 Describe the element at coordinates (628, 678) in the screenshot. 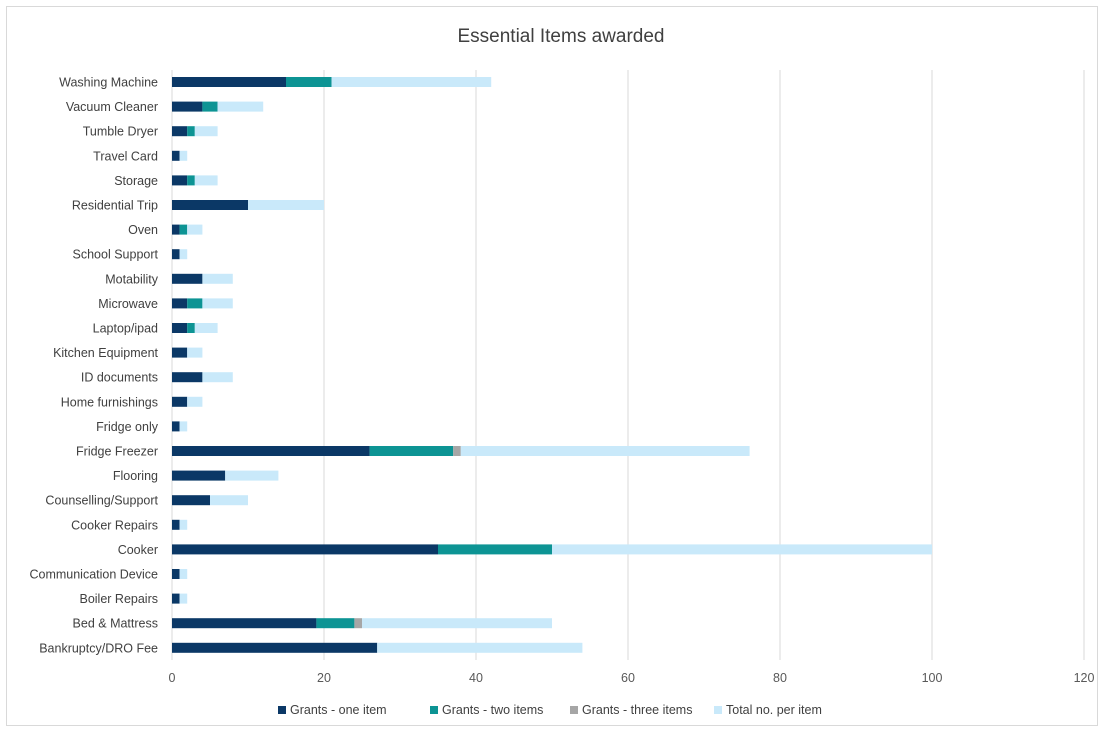

I see `x-tick-label: 60` at that location.